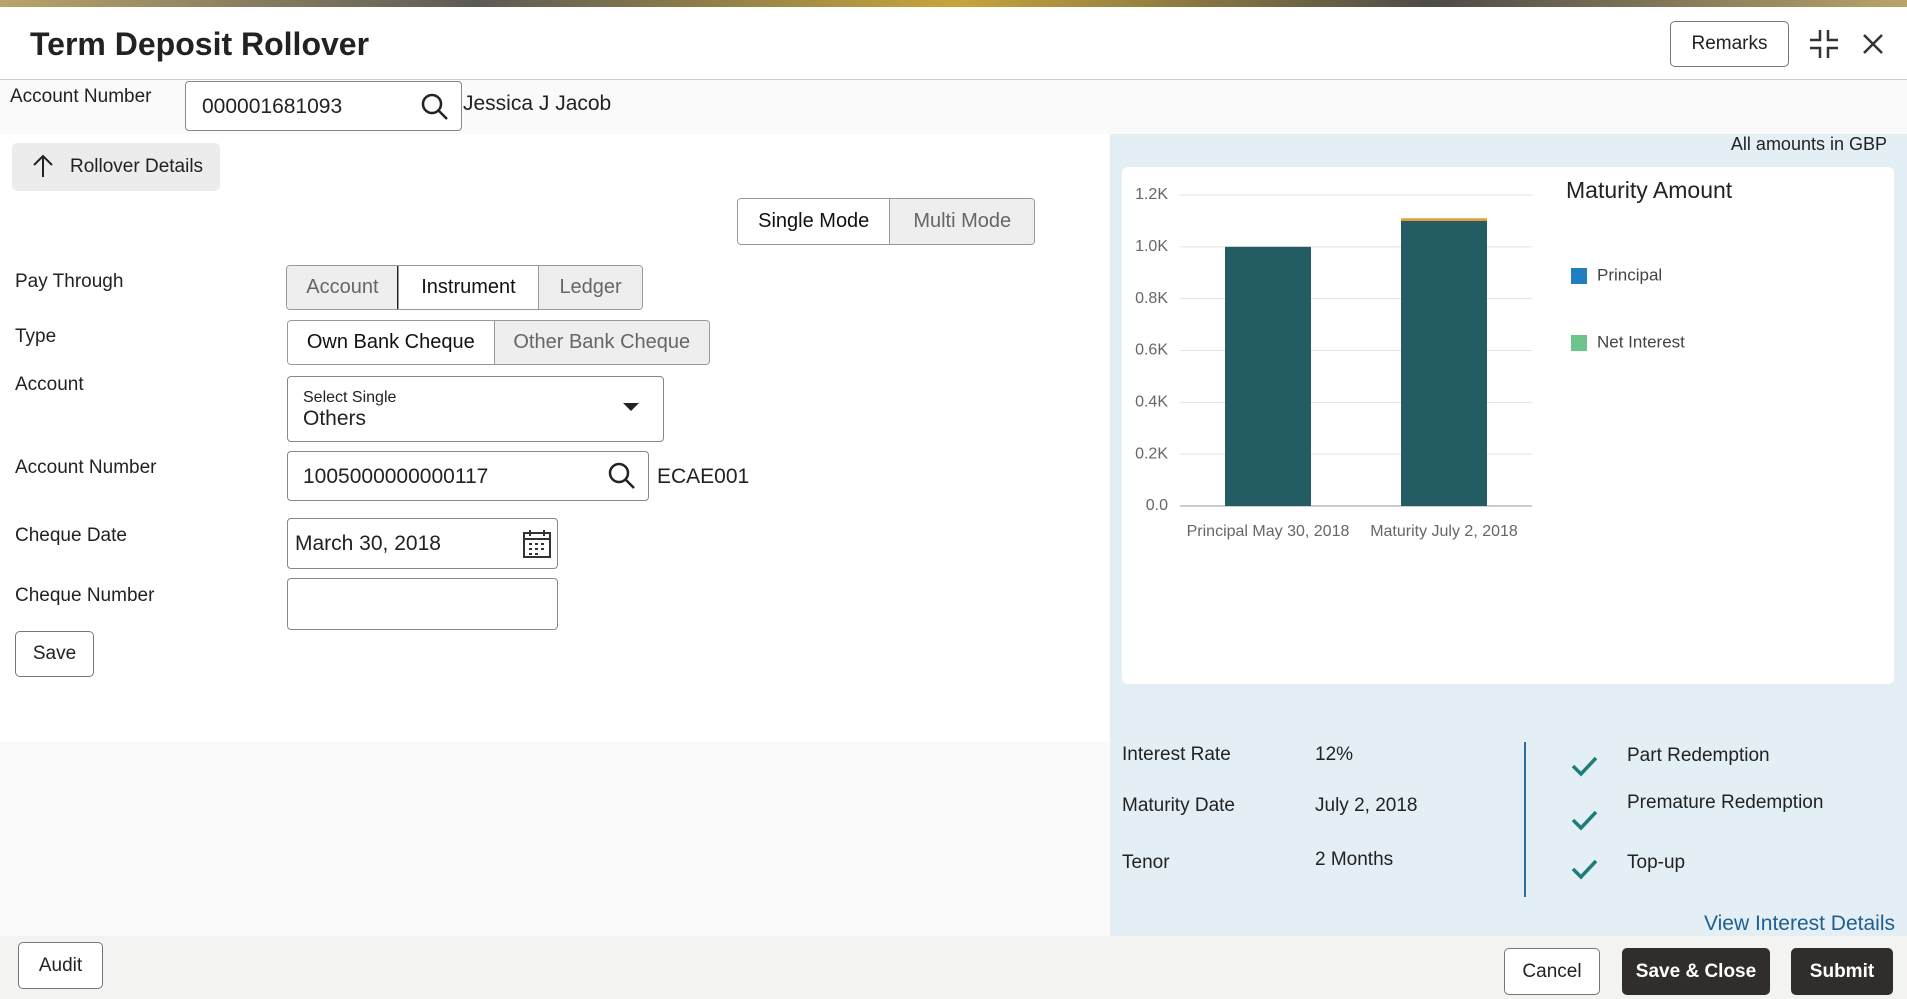 This screenshot has height=999, width=1907. What do you see at coordinates (350, 397) in the screenshot?
I see `select-hint: Select Single` at bounding box center [350, 397].